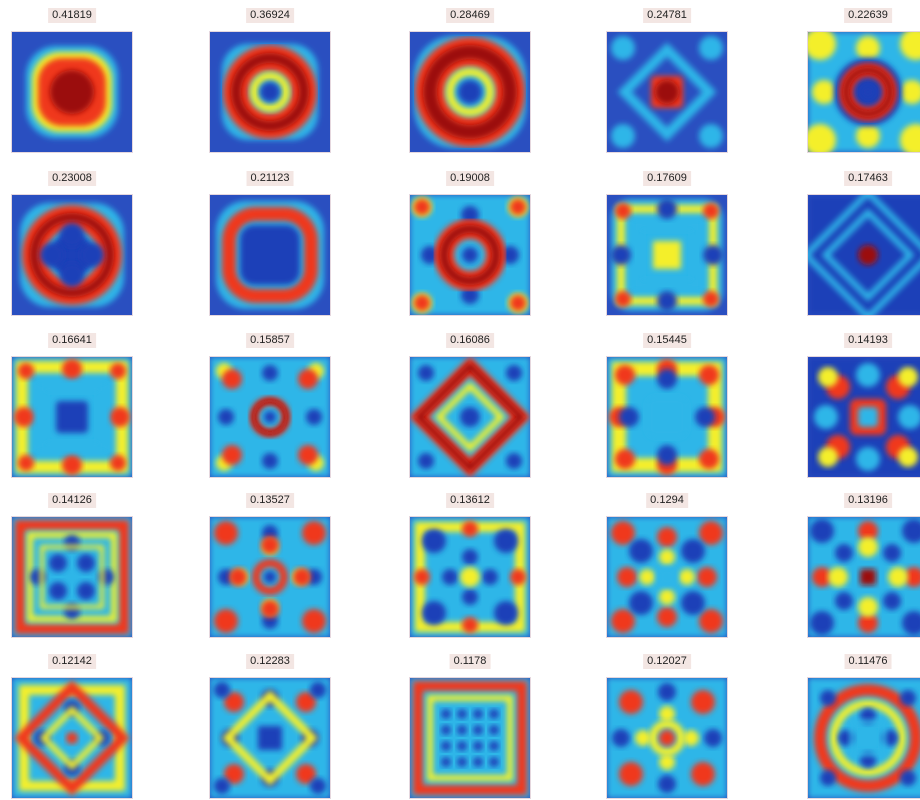  I want to click on panel-value-label: 0.22639, so click(868, 15).